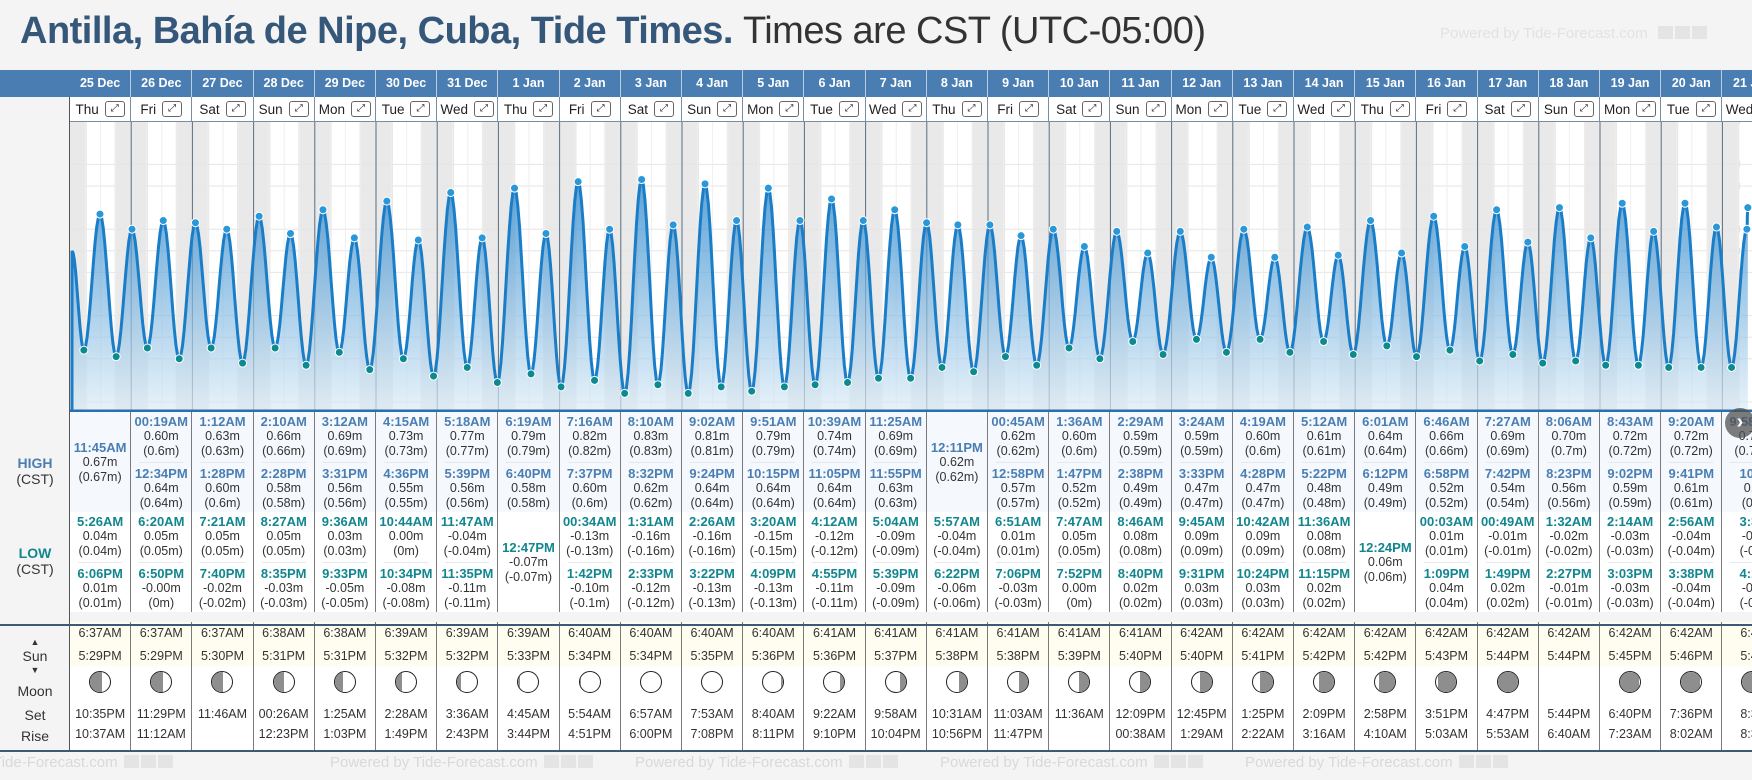  Describe the element at coordinates (712, 436) in the screenshot. I see `high-tide-entry: 9:02AM 0.81m (0.81m)` at that location.